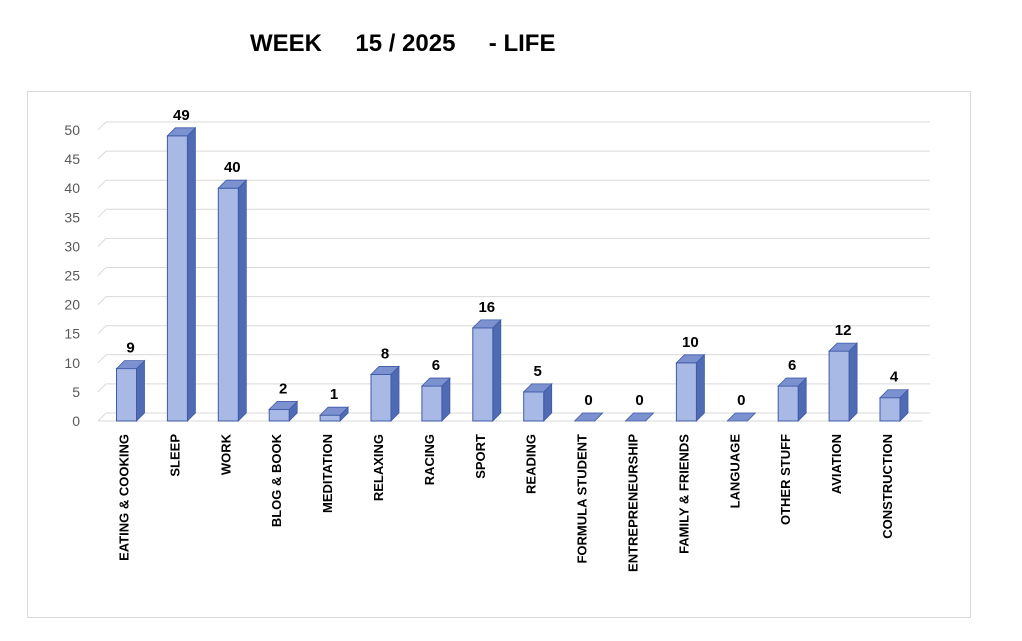  I want to click on chart-title: WEEK 15 / 2025 - LIFE, so click(402, 44).